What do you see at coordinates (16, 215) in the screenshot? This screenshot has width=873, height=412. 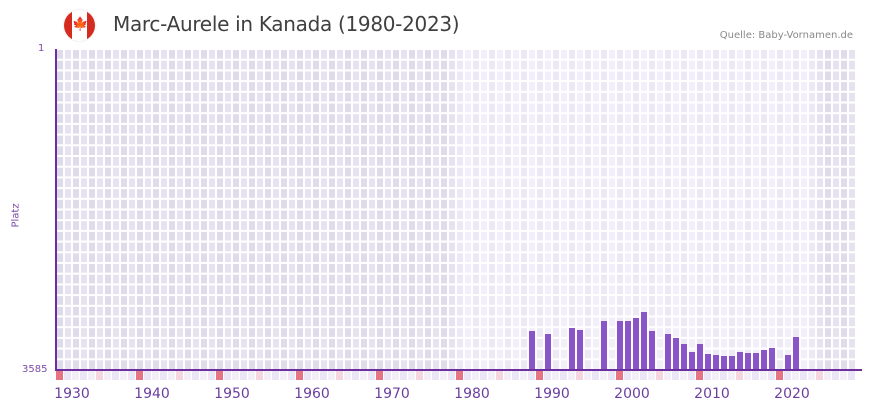 I see `y-axis-title: Platz` at bounding box center [16, 215].